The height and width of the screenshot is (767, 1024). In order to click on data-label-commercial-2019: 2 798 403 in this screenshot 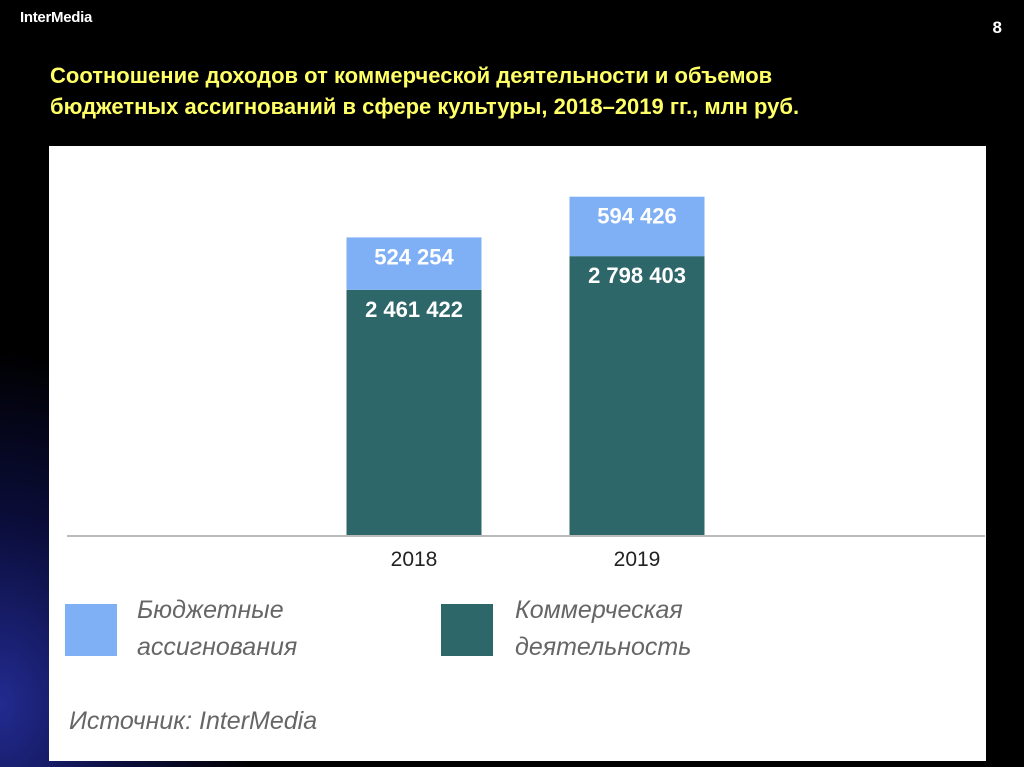, I will do `click(637, 275)`.